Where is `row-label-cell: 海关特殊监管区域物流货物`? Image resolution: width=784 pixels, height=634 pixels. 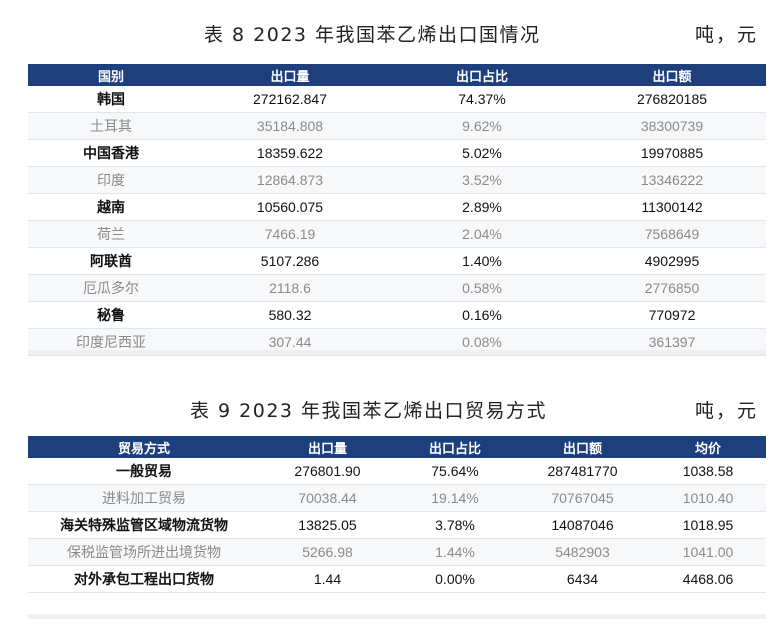
row-label-cell: 海关特殊监管区域物流货物 is located at coordinates (144, 525).